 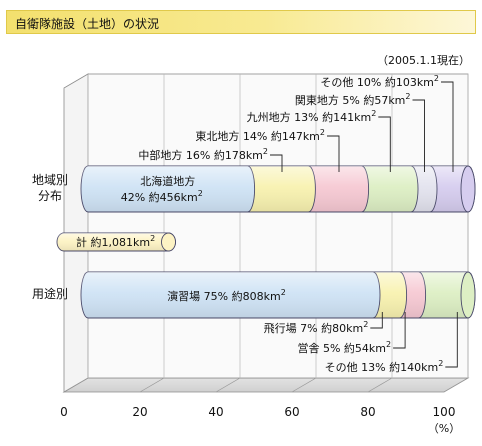 I want to click on chart-title: 自衛隊施設（土地）の状況, so click(x=87, y=24).